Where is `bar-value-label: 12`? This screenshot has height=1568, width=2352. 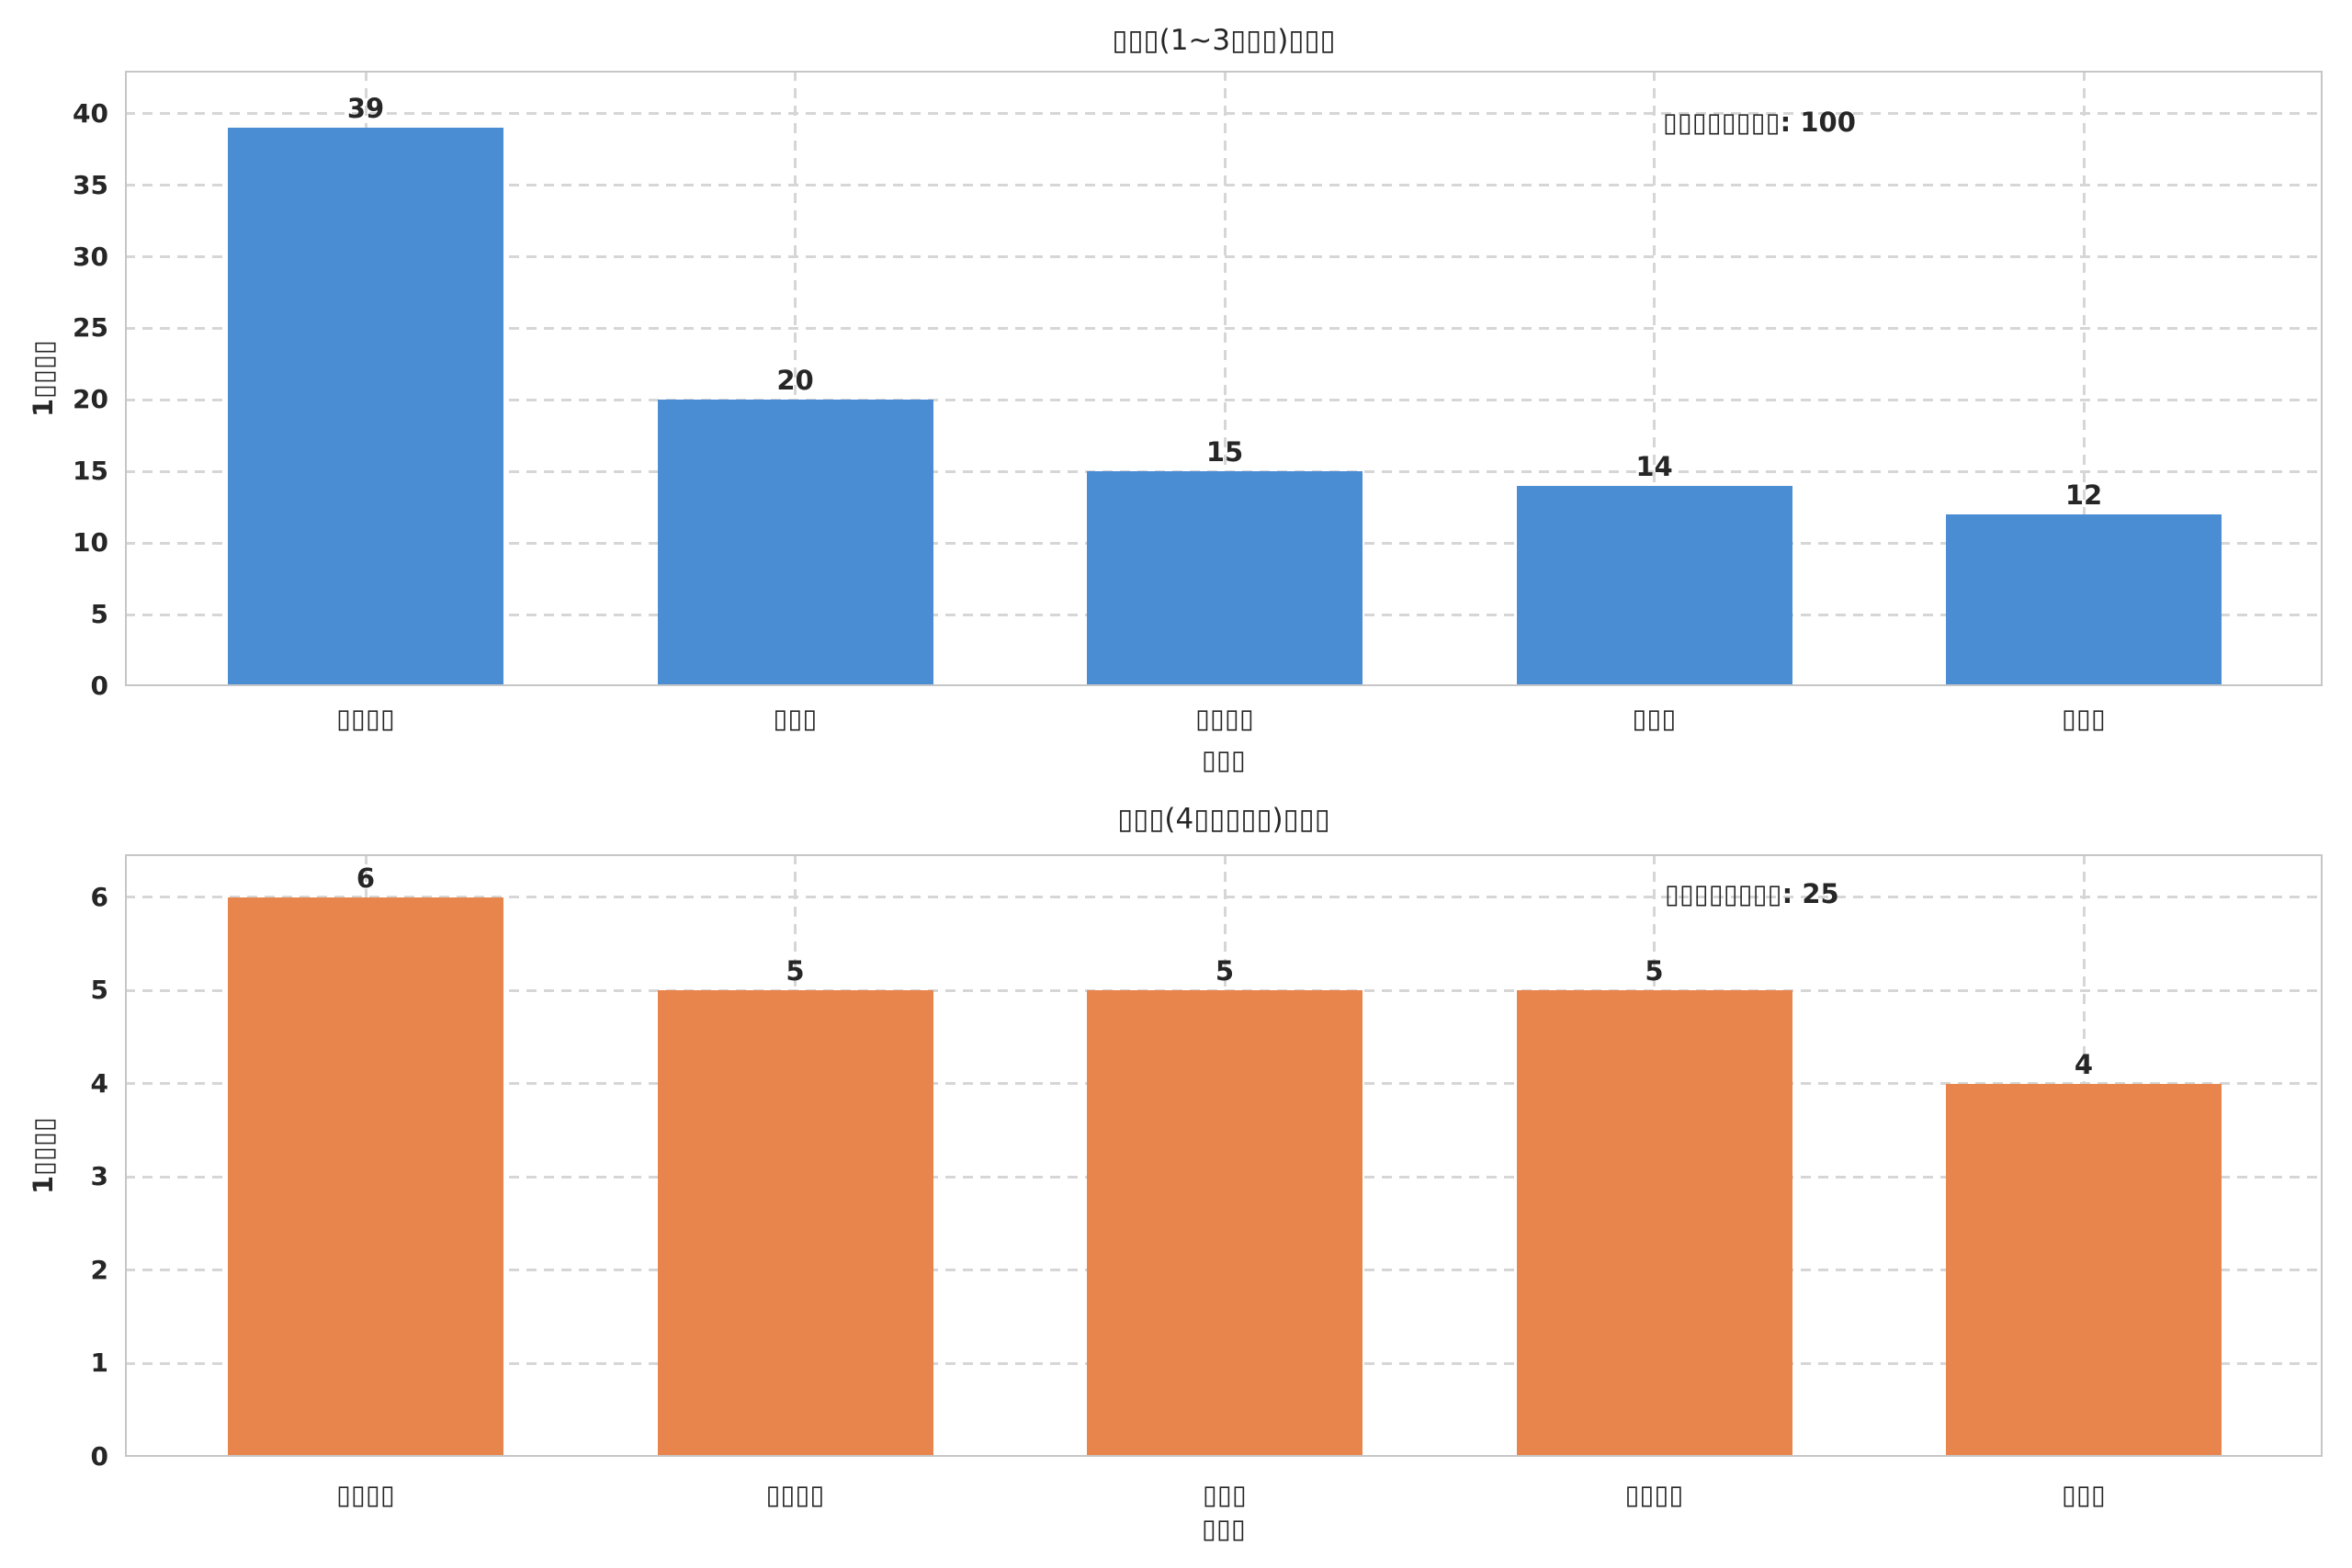 bar-value-label: 12 is located at coordinates (2083, 496).